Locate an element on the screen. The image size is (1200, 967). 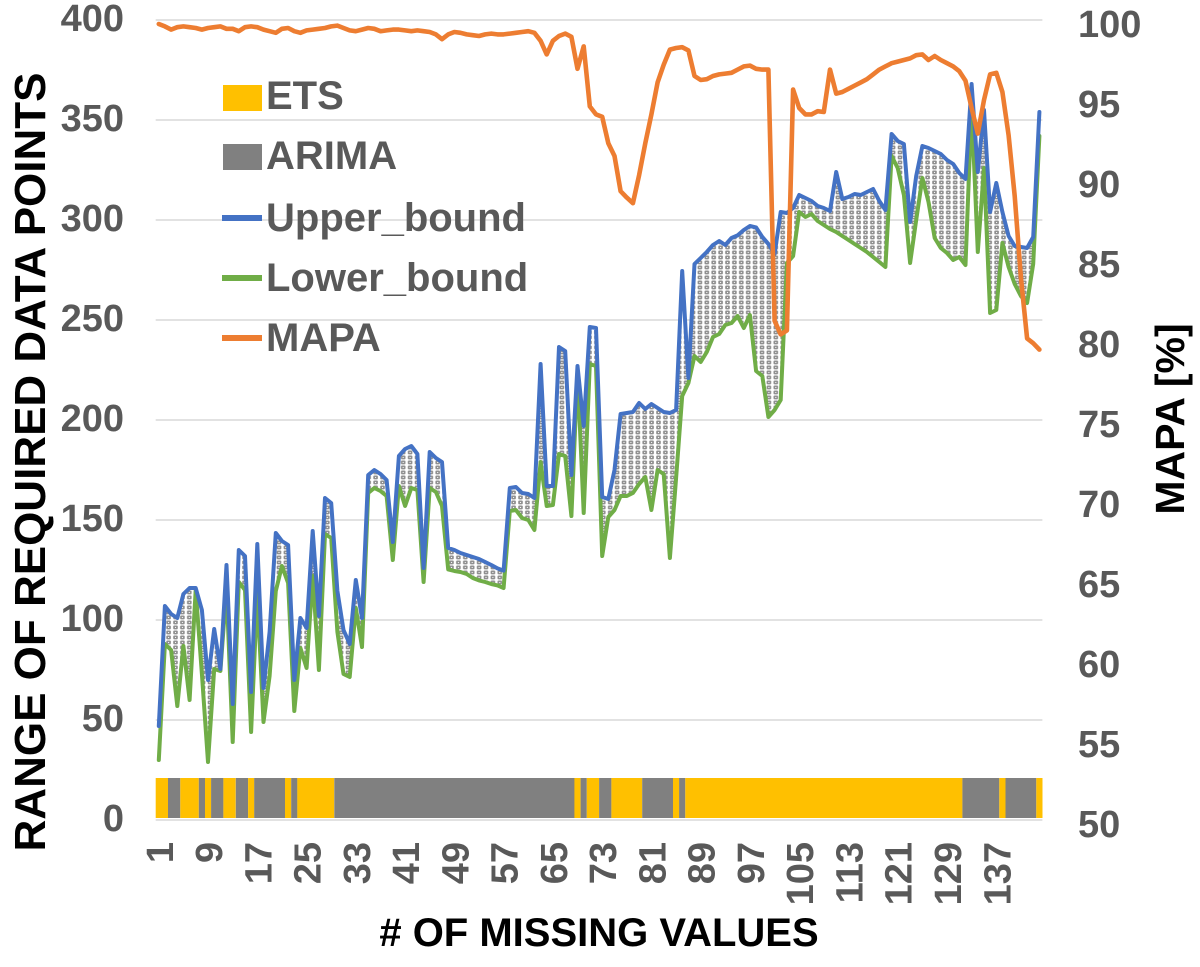
svg-text: MAPA [%] is located at coordinates (1170, 418).